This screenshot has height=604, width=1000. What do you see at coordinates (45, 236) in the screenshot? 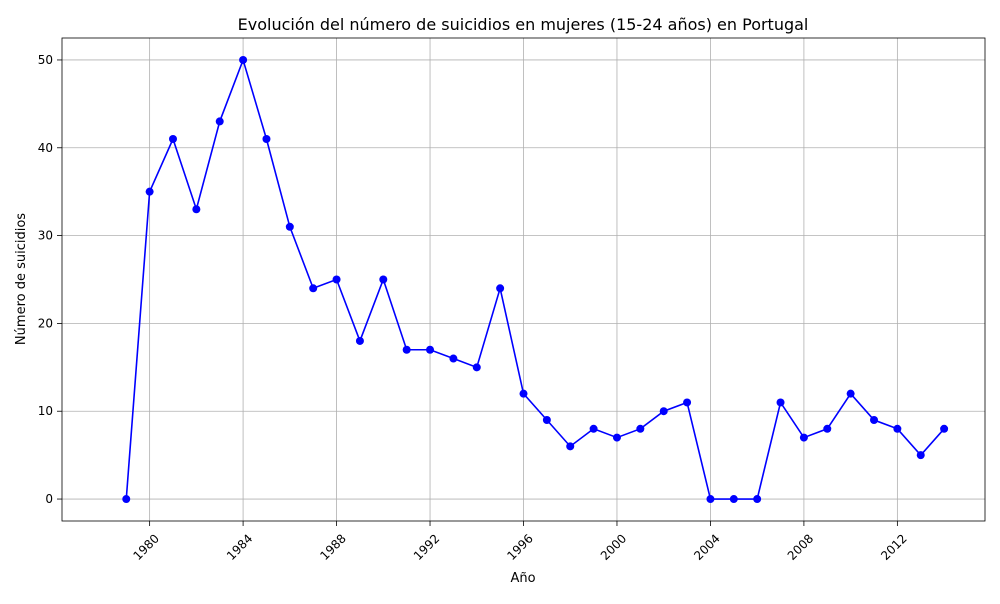
I see `y-tick-label: 30` at bounding box center [45, 236].